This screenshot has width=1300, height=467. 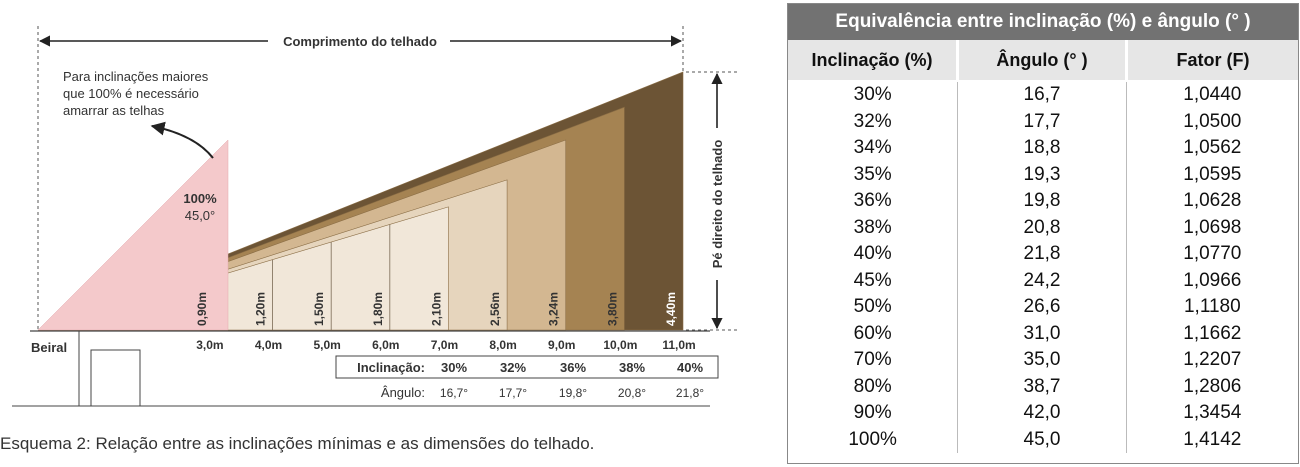 What do you see at coordinates (872, 333) in the screenshot?
I see `inclination-cell: 60%` at bounding box center [872, 333].